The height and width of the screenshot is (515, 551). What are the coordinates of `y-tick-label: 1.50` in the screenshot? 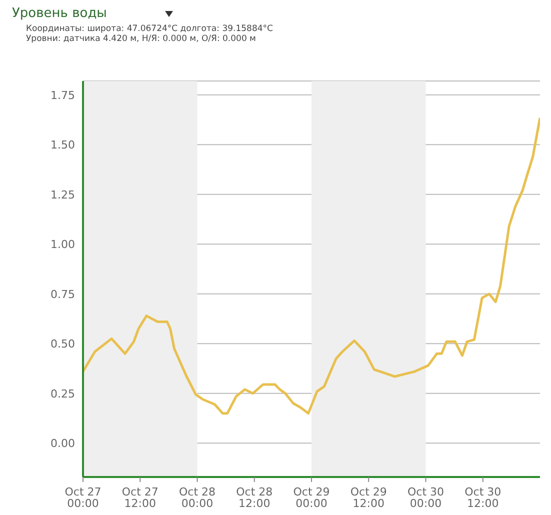 It's located at (62, 145).